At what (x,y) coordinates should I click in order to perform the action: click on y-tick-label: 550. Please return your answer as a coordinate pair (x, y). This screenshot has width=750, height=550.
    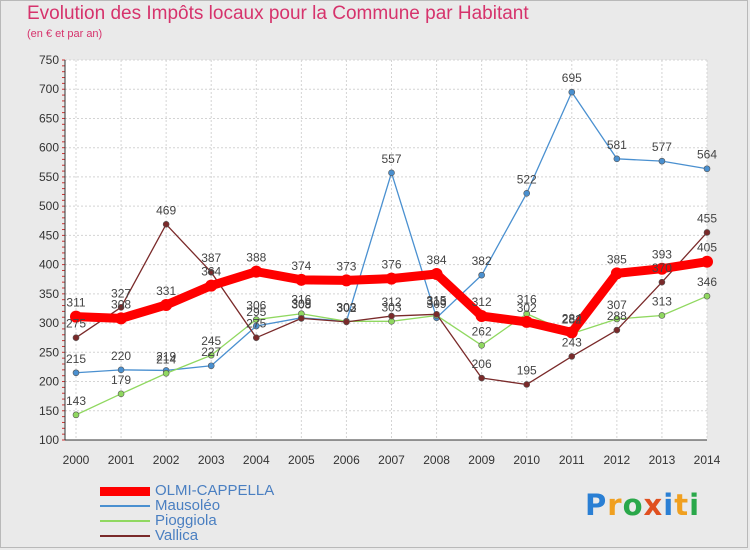
    Looking at the image, I should click on (49, 177).